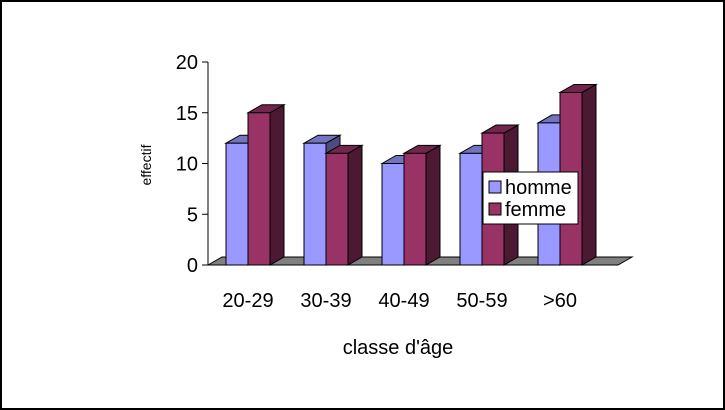 The width and height of the screenshot is (725, 410). I want to click on y-axis-label: effectif, so click(146, 164).